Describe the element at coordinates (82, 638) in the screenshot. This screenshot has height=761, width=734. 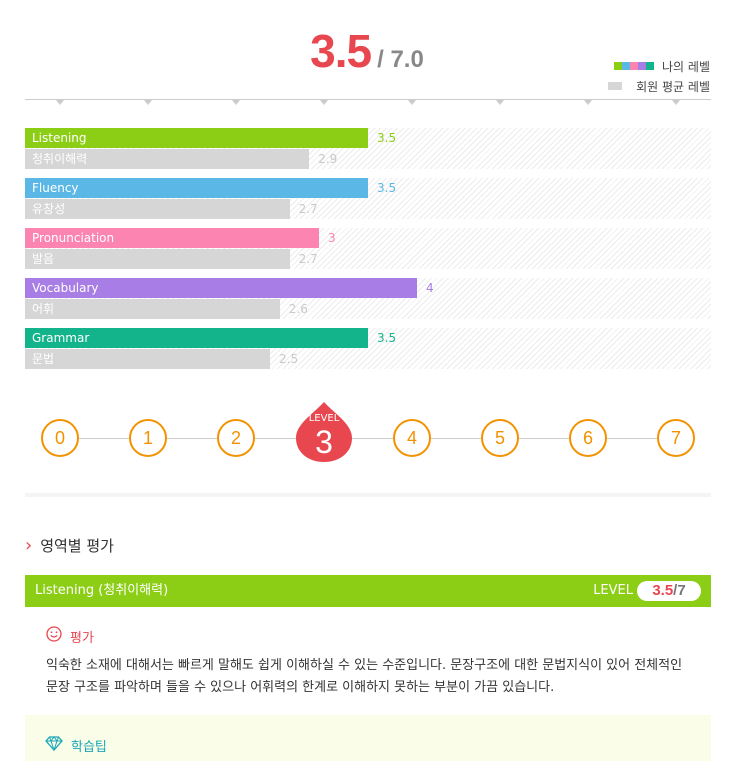
I see `eval-title: 평가` at that location.